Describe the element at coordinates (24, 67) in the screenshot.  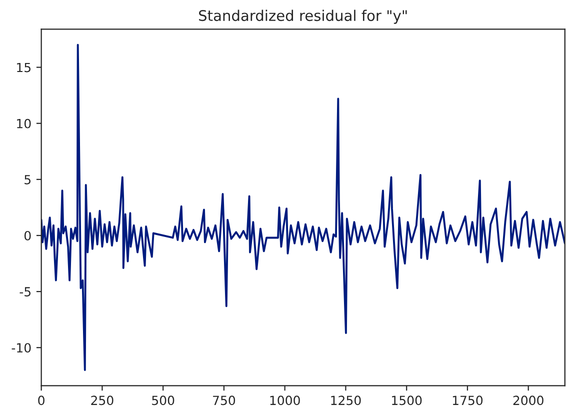
I see `y-tick-label: 15` at that location.